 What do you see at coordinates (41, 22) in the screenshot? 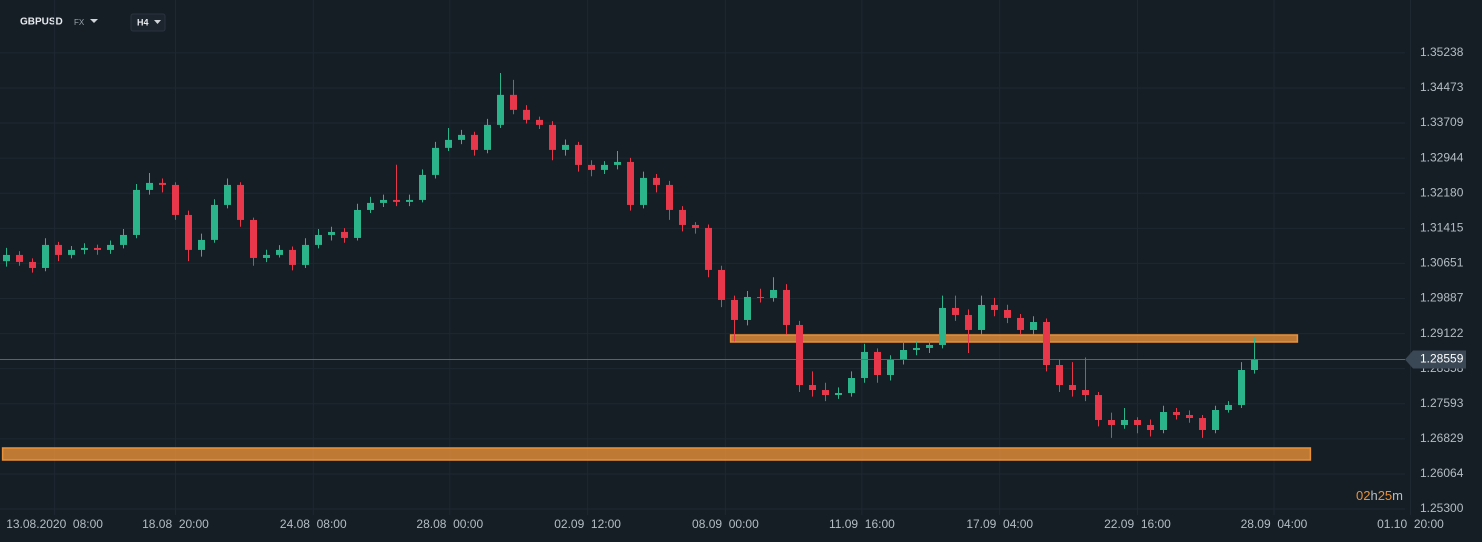
I see `symbol: GBPUSD` at bounding box center [41, 22].